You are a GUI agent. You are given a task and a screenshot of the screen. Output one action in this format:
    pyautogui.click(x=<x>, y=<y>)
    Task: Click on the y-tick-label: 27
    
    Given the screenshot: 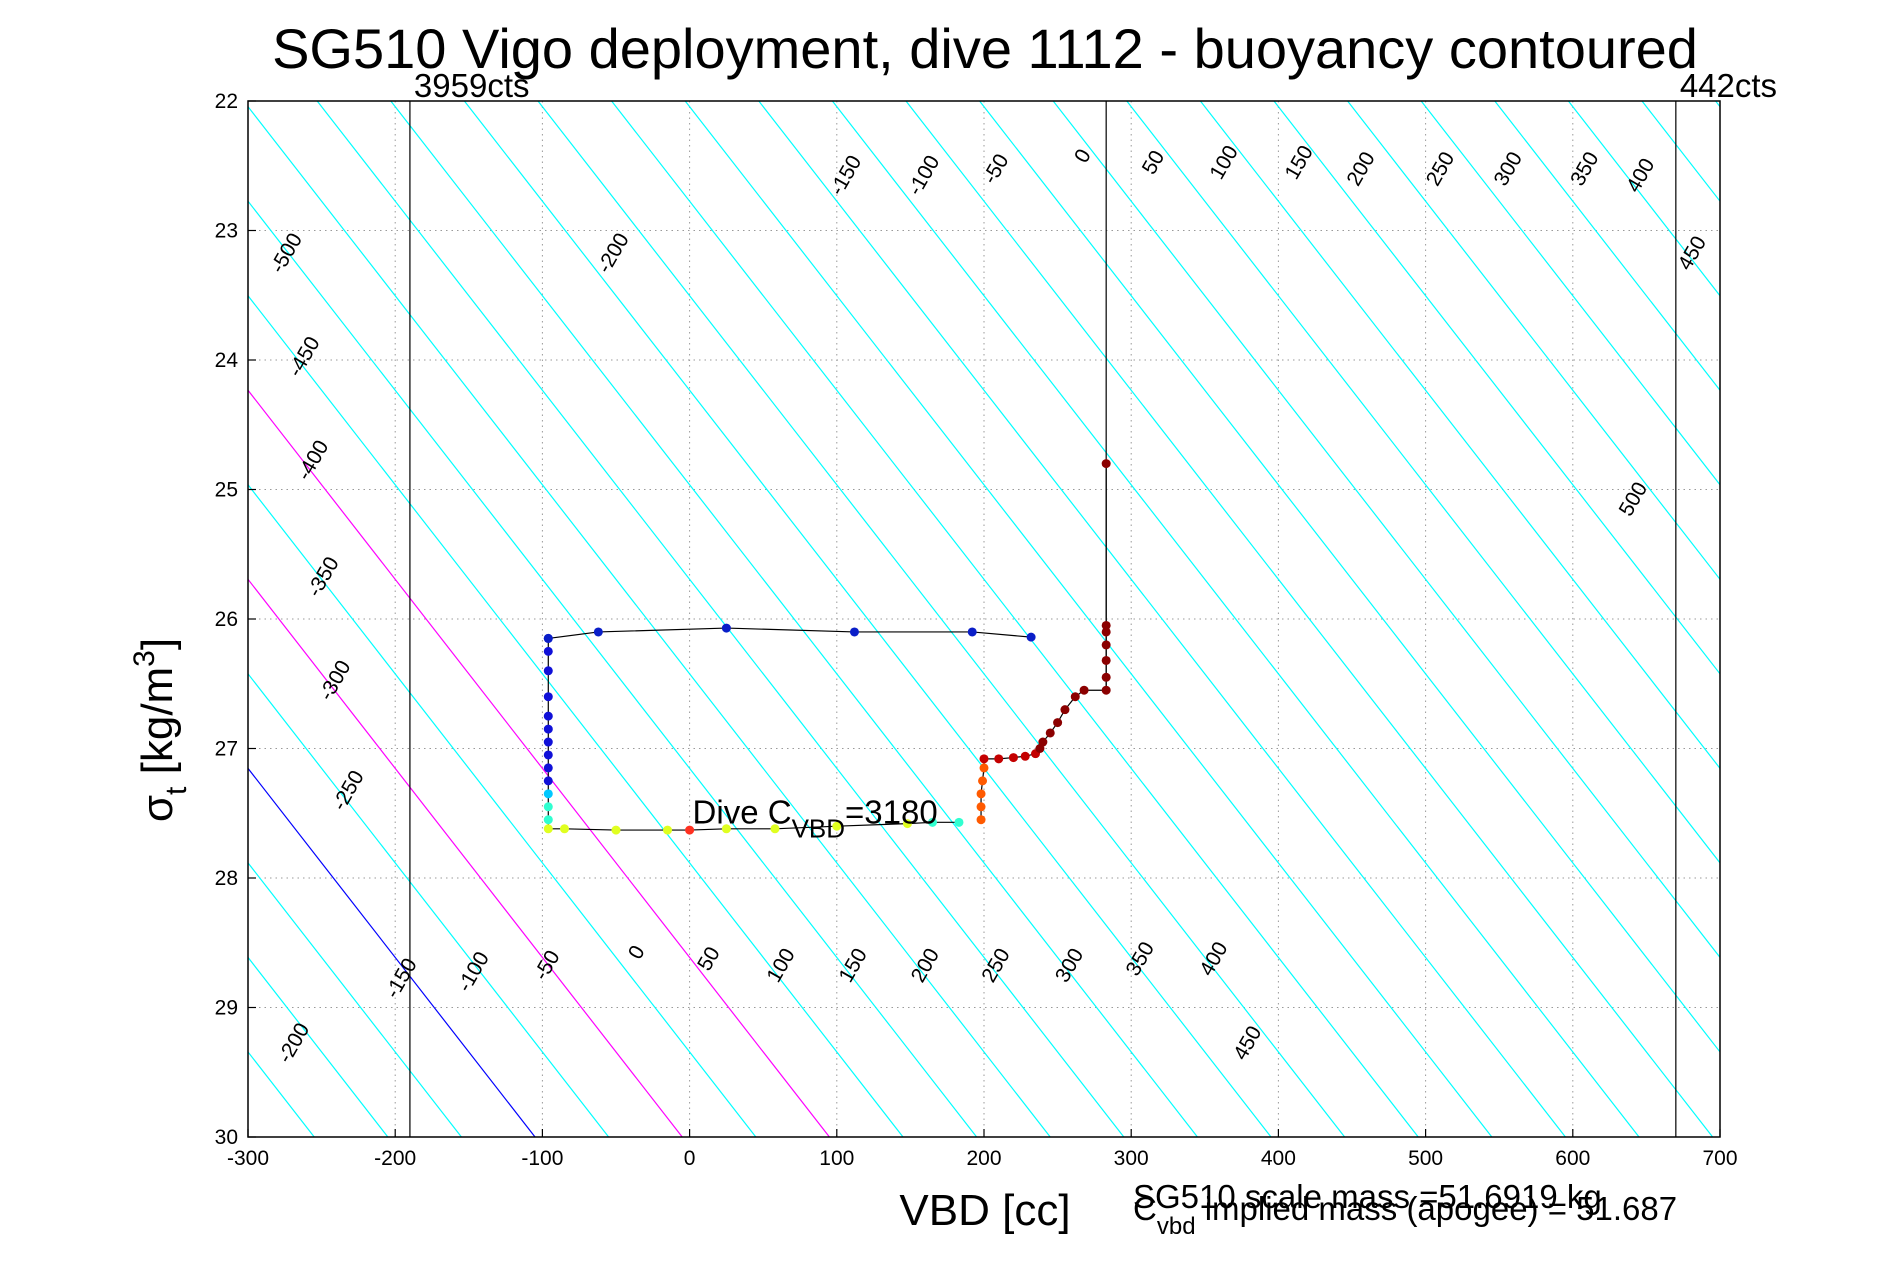 What is the action you would take?
    pyautogui.click(x=226, y=749)
    